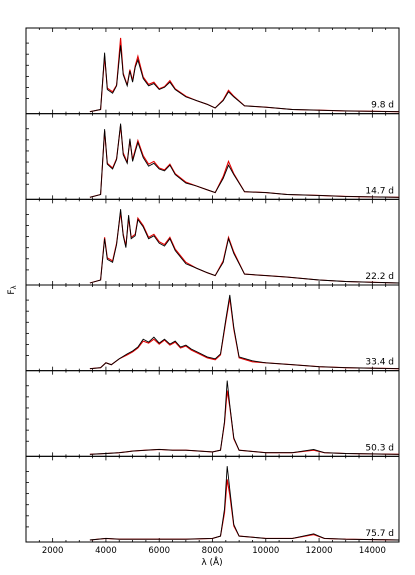 The height and width of the screenshot is (575, 415). I want to click on x-tick-label: 4000, so click(106, 551).